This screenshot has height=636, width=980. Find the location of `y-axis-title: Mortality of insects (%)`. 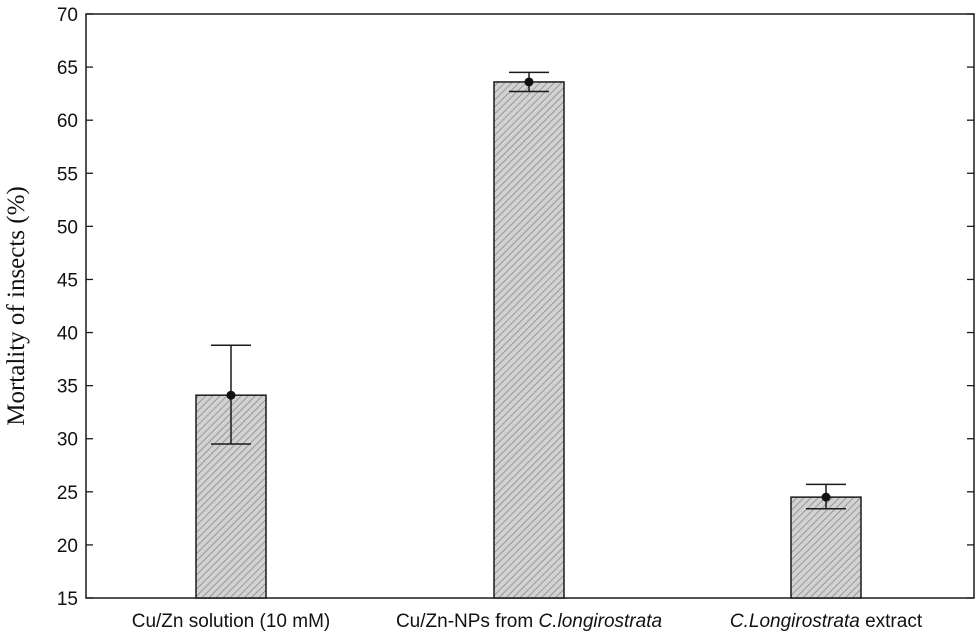

y-axis-title: Mortality of insects (%) is located at coordinates (16, 306).